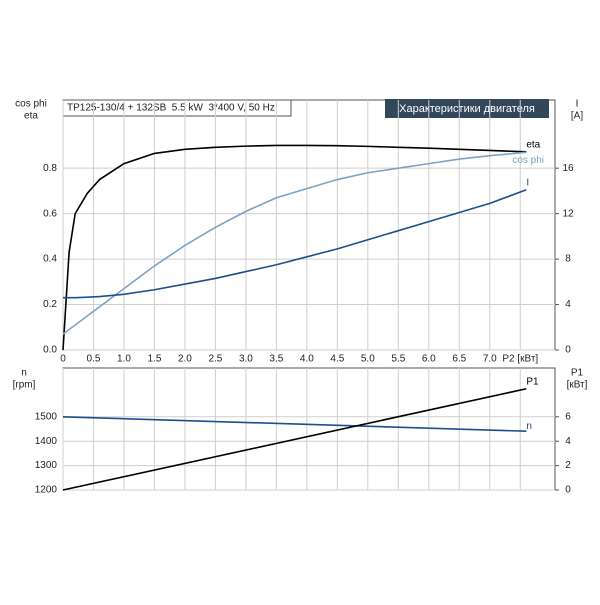 The width and height of the screenshot is (600, 605). I want to click on y-tick-label: 0.8, so click(50, 168).